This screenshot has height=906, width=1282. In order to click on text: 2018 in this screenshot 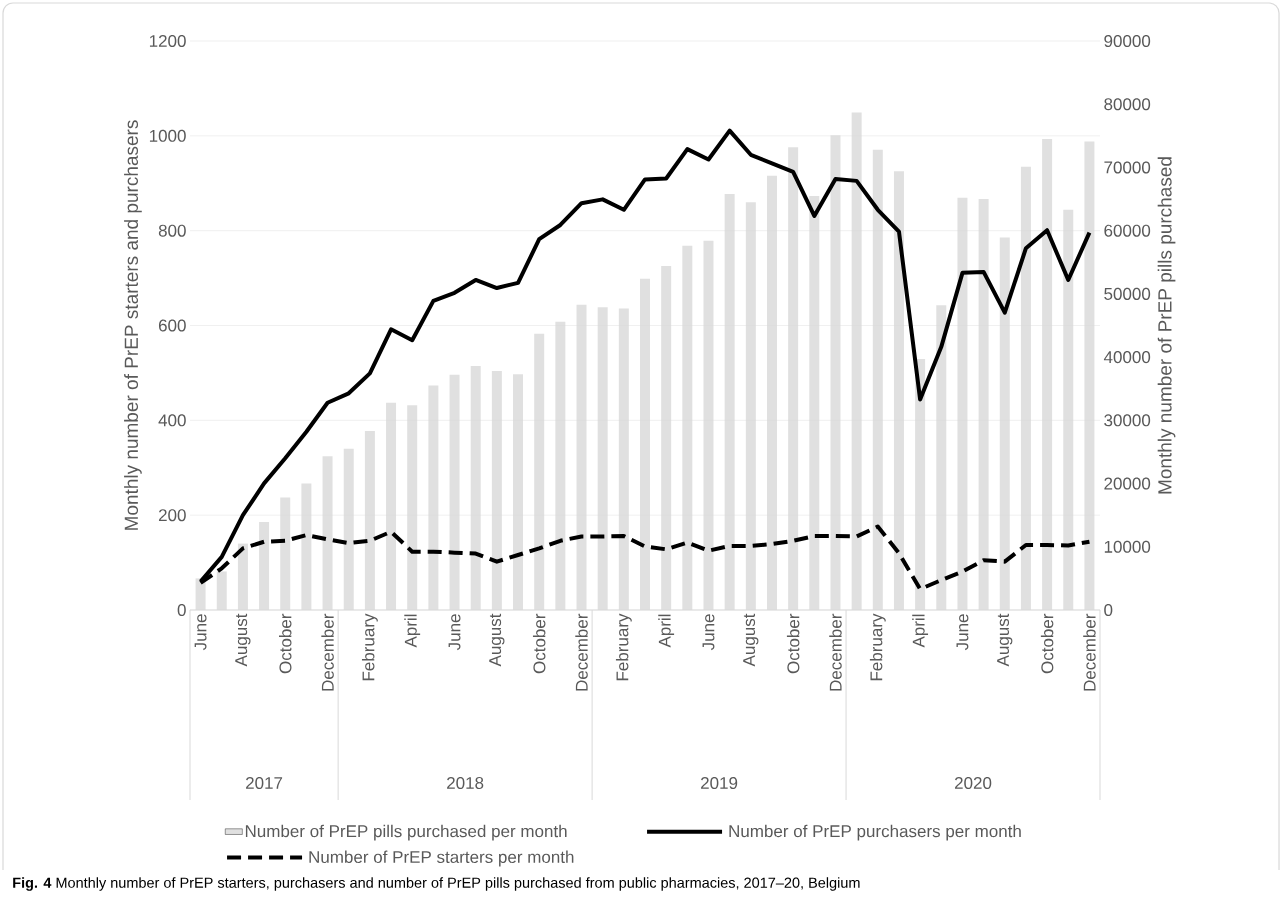, I will do `click(465, 783)`.